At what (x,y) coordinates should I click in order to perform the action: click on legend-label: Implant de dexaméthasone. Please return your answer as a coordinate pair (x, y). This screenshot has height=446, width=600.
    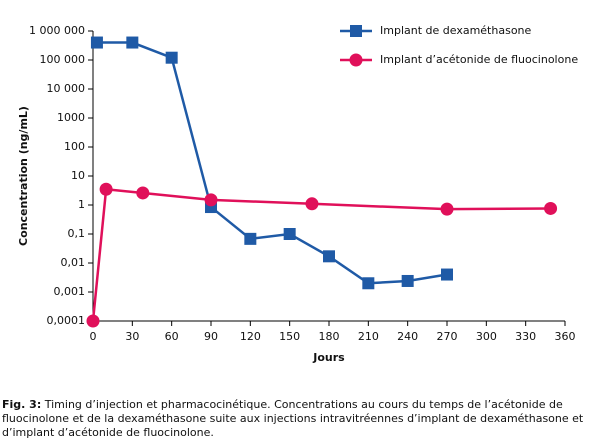
    Looking at the image, I should click on (456, 30).